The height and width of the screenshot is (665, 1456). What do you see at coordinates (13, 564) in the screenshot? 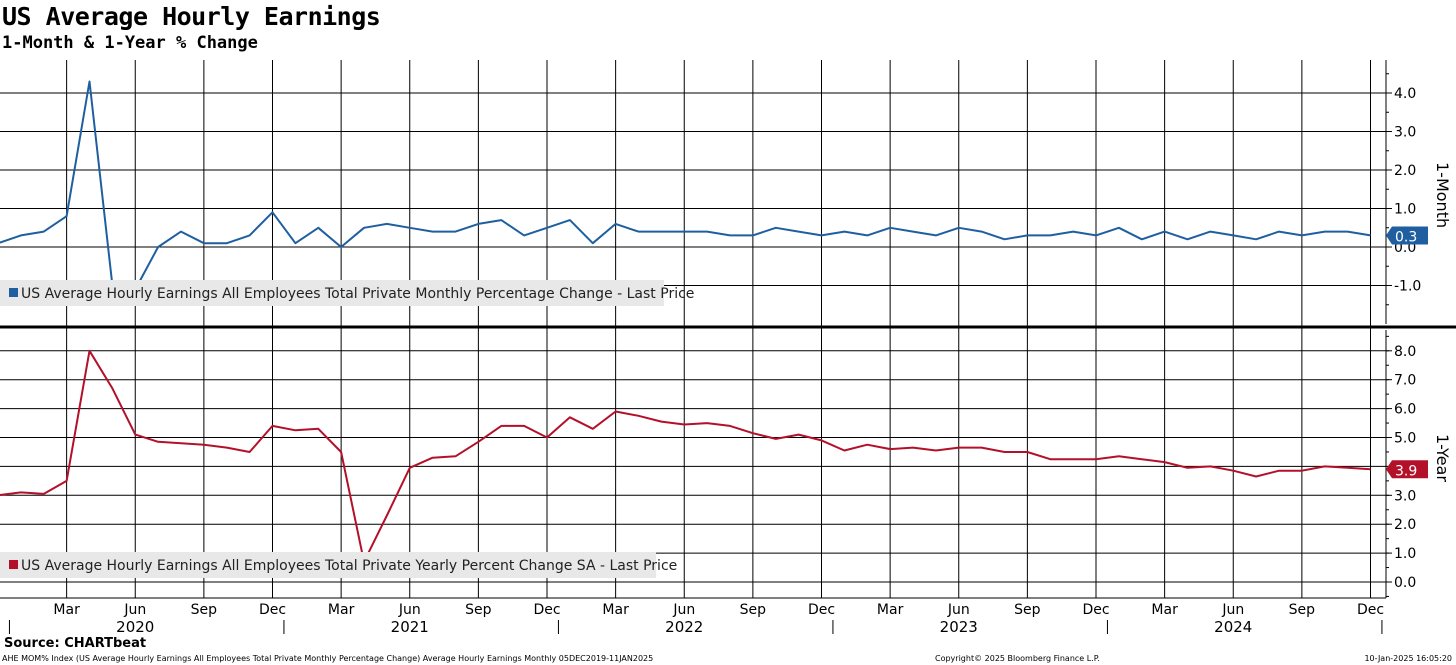
I see `legend-swatch-yearly` at bounding box center [13, 564].